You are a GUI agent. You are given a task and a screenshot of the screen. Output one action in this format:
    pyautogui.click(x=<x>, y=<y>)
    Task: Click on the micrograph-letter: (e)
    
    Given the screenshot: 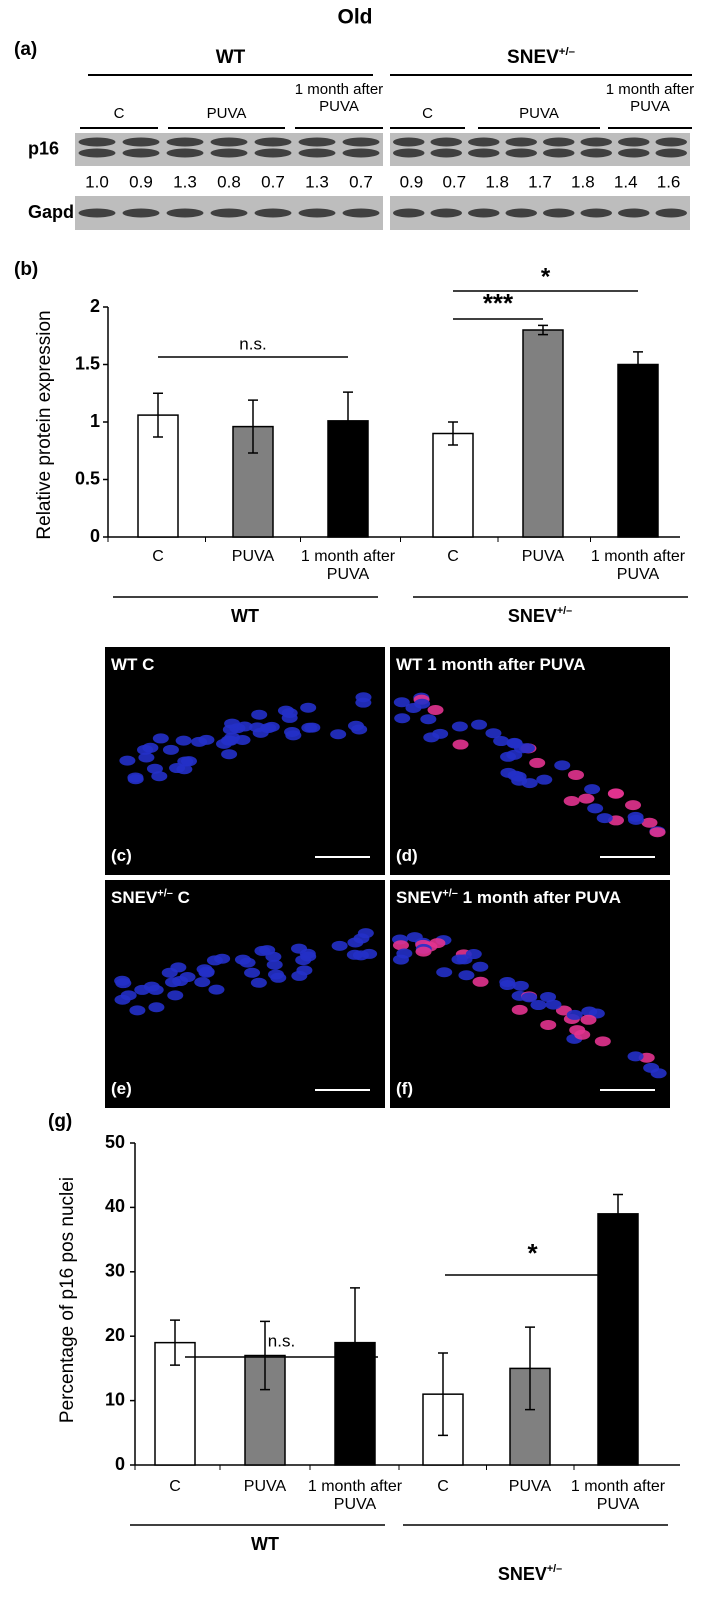 What is the action you would take?
    pyautogui.click(x=121, y=1088)
    